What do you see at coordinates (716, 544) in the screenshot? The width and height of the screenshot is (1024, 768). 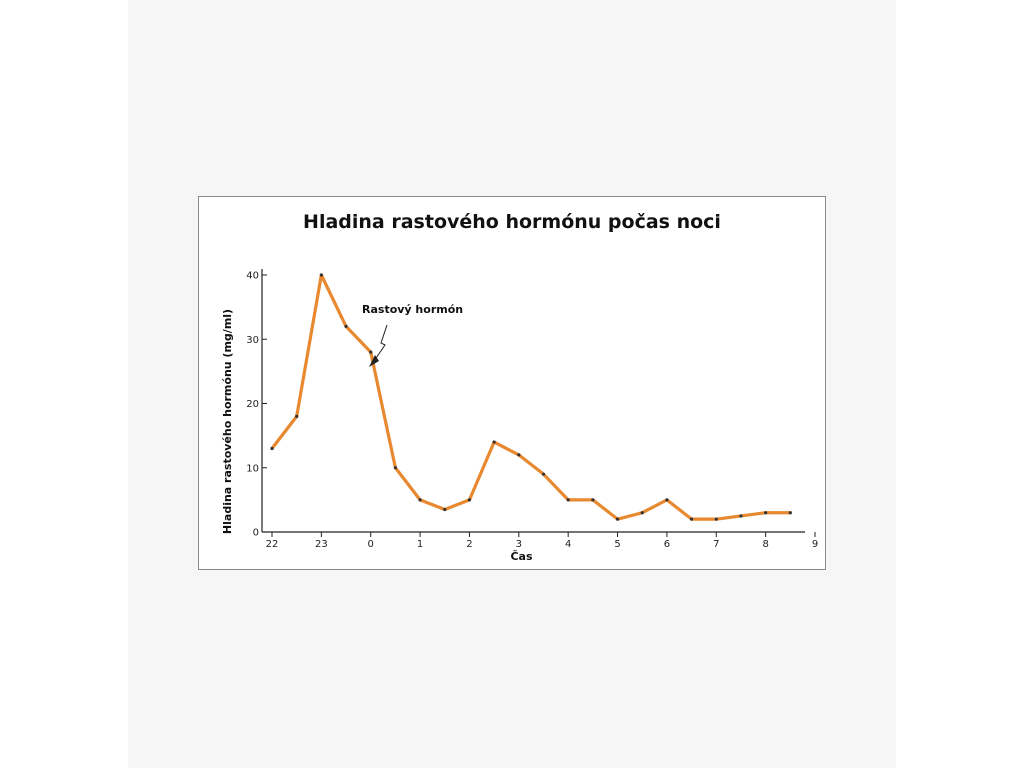 I see `x-tick-label: 7` at bounding box center [716, 544].